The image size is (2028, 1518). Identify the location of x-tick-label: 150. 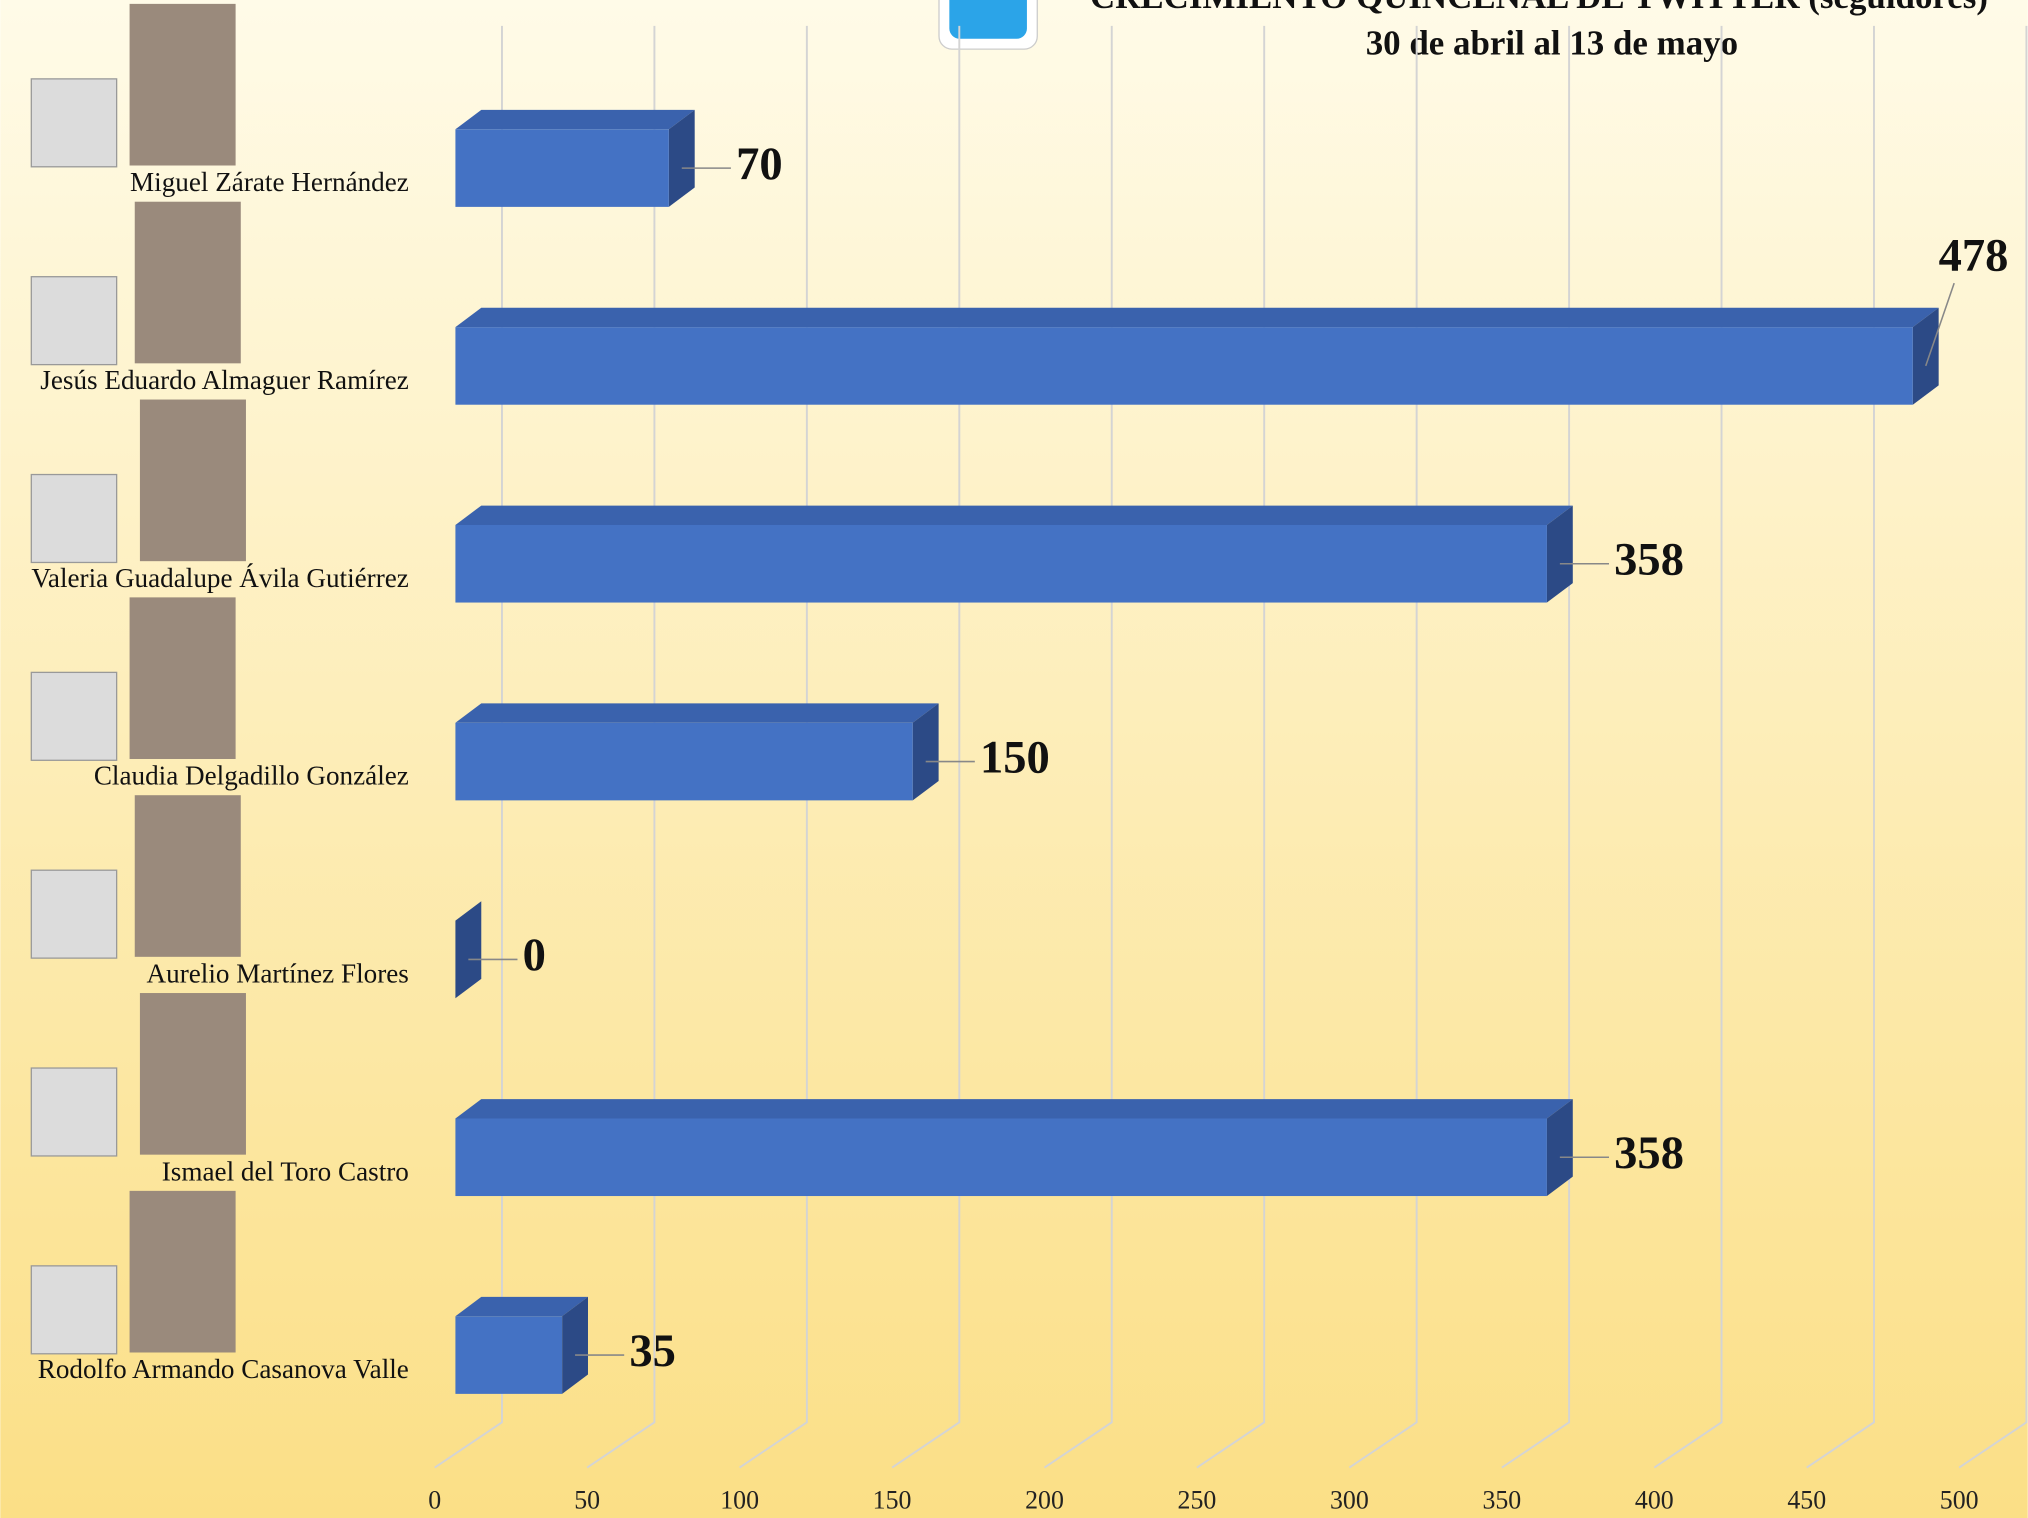
(892, 1499).